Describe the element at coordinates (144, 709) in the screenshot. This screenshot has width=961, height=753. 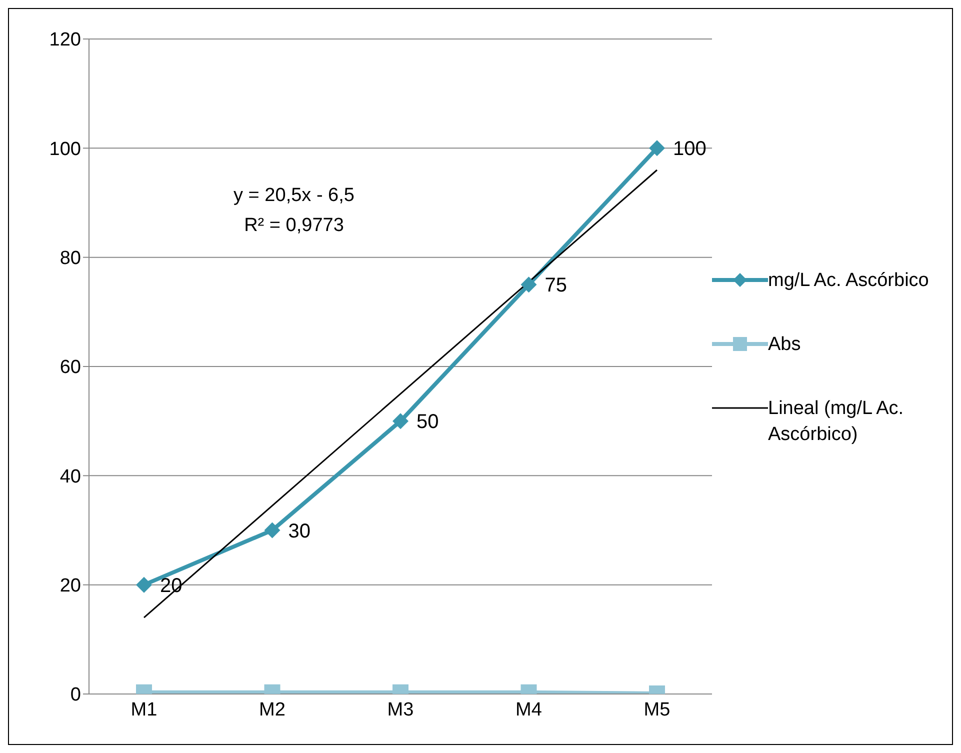
I see `x-tick-label: M1` at that location.